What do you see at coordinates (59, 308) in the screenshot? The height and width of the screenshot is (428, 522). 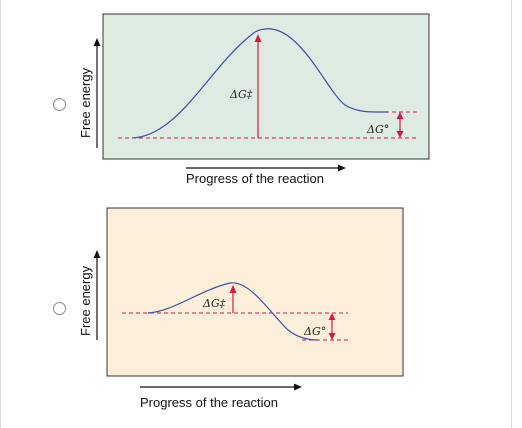 I see `radio-choice-b` at bounding box center [59, 308].